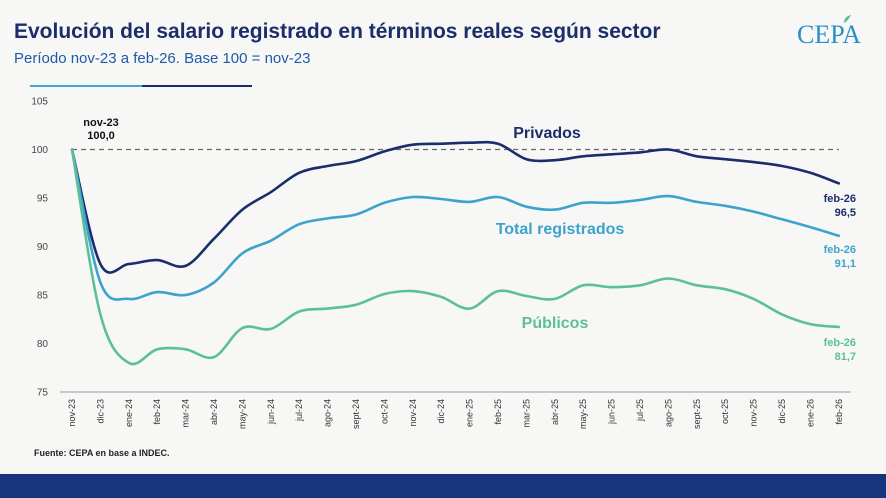  What do you see at coordinates (129, 413) in the screenshot?
I see `x-tick-label: ene-24` at bounding box center [129, 413].